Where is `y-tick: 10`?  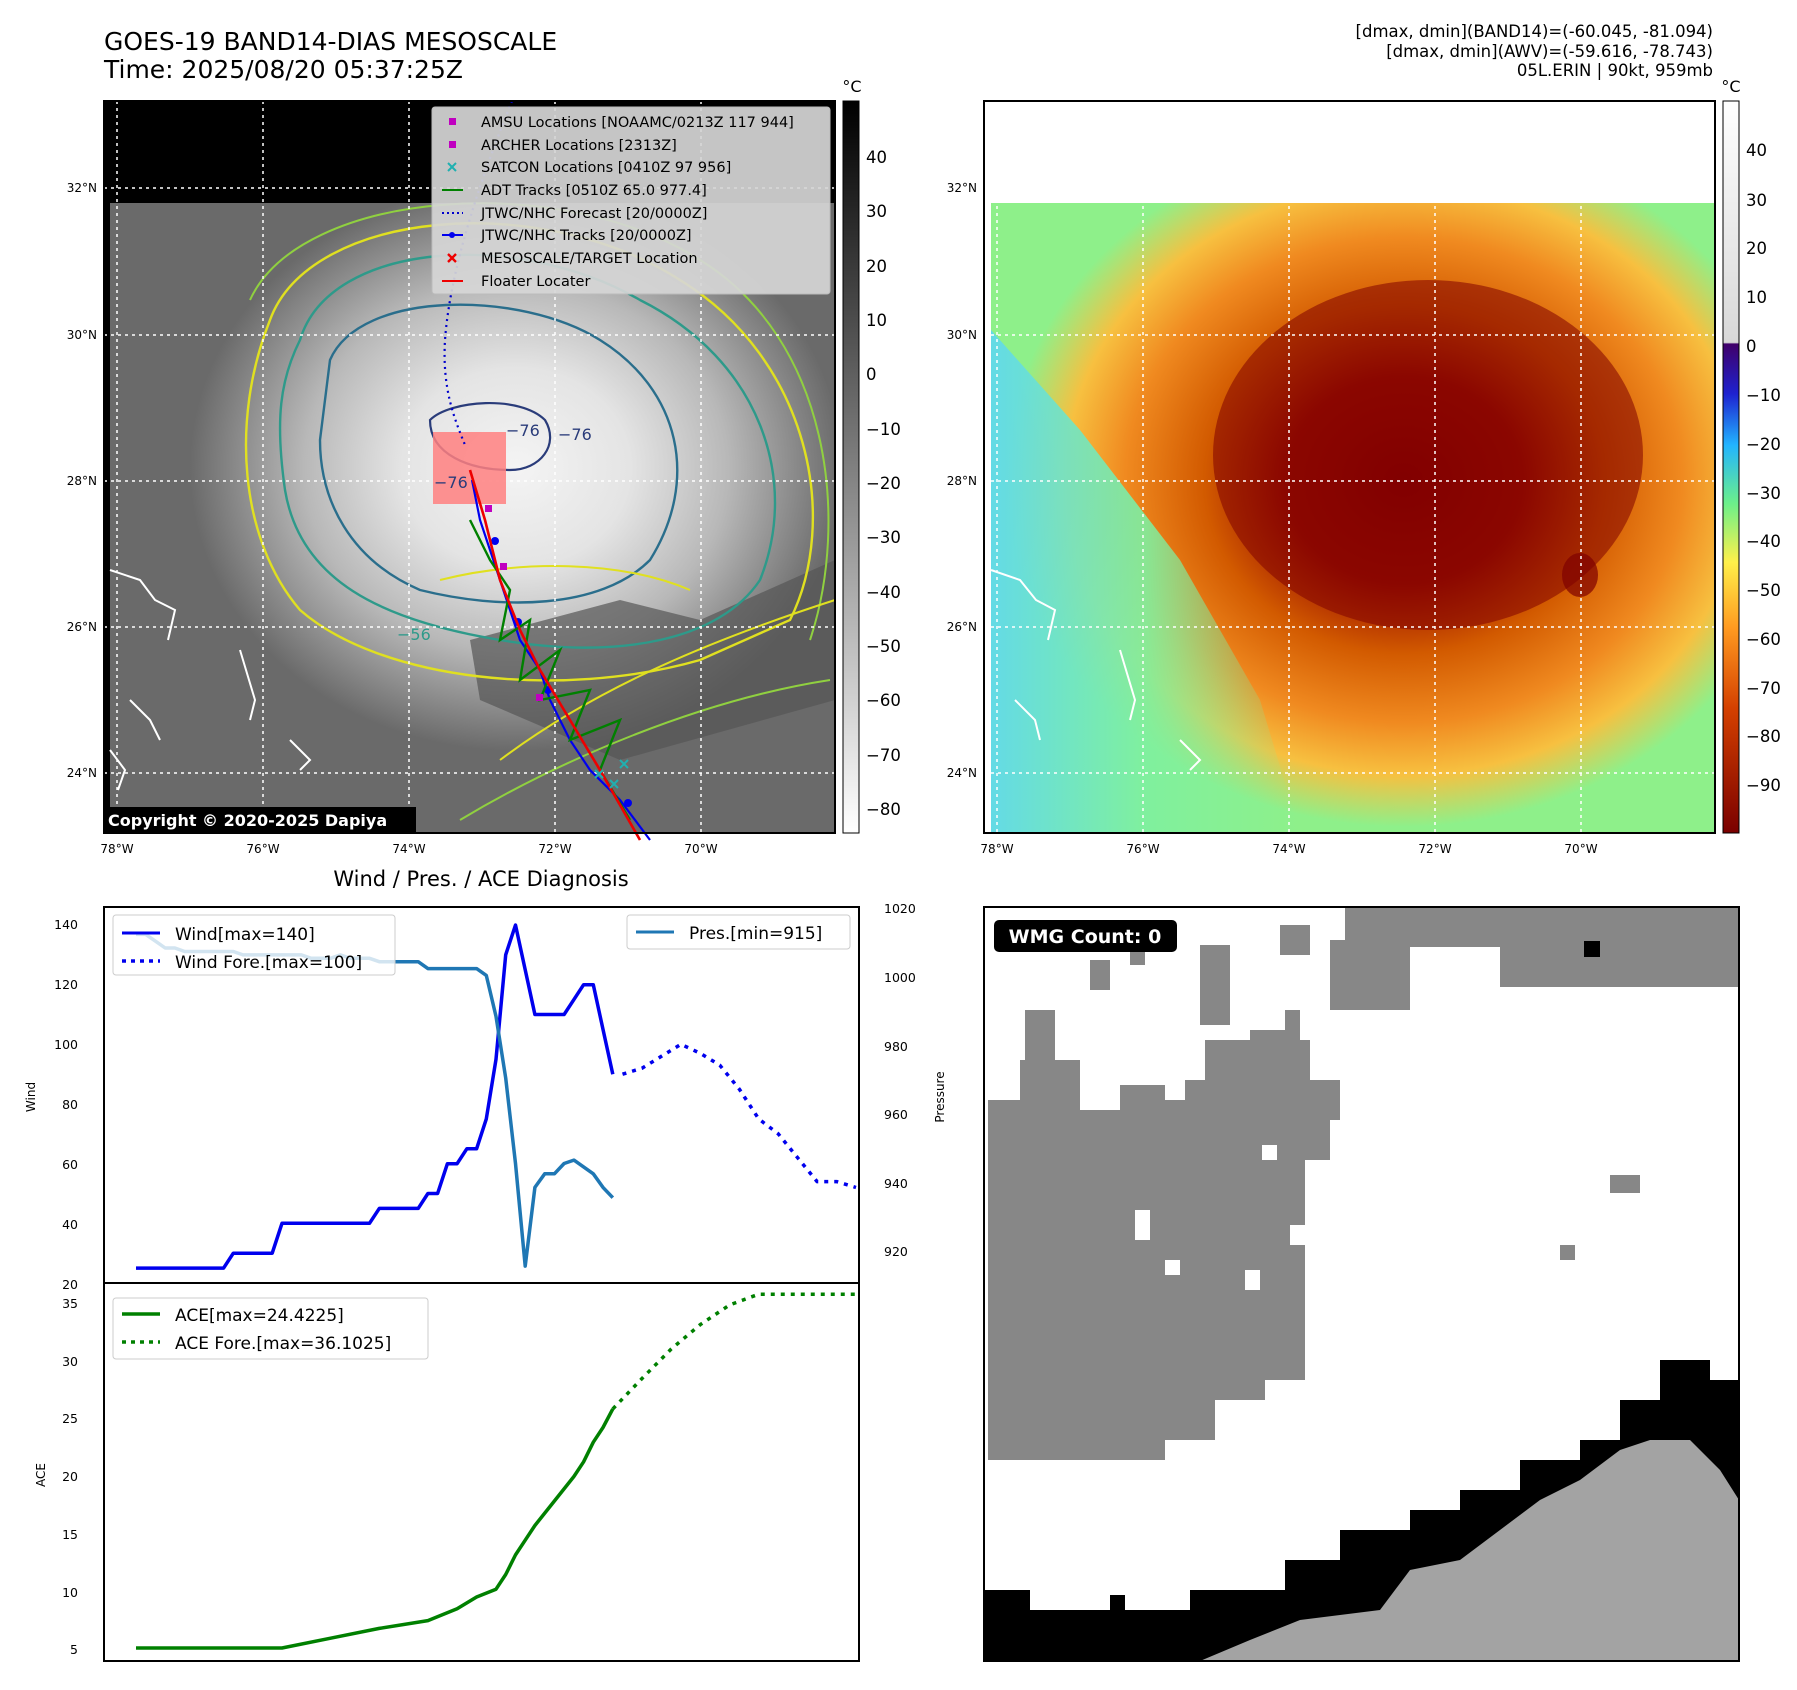 y-tick: 10 is located at coordinates (70, 1592).